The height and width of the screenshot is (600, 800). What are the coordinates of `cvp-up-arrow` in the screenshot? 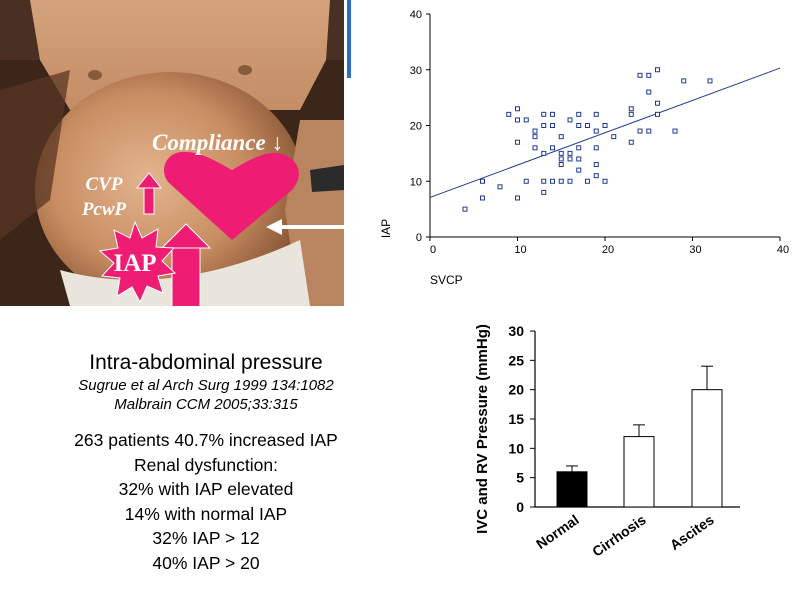 It's located at (149, 193).